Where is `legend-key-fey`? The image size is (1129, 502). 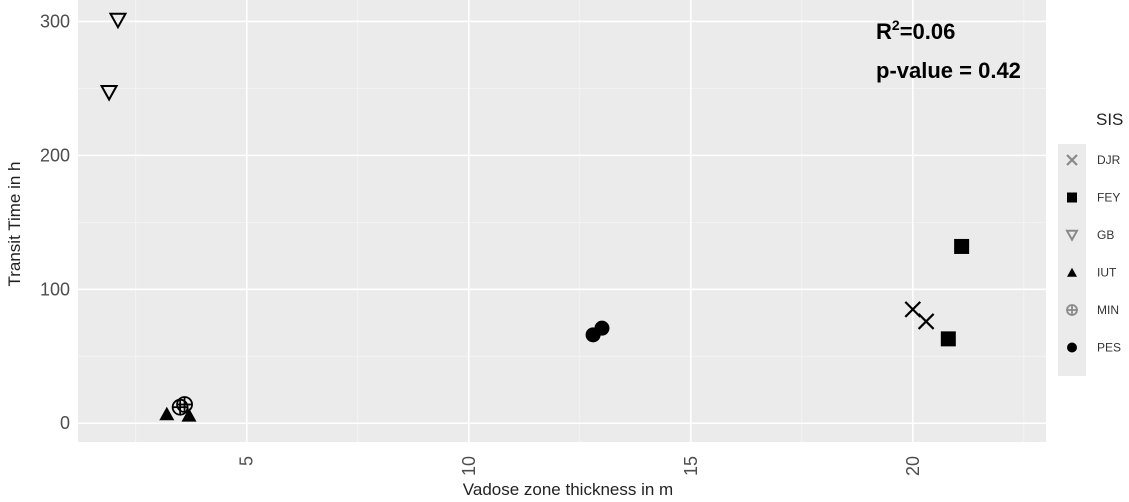
legend-key-fey is located at coordinates (1072, 197).